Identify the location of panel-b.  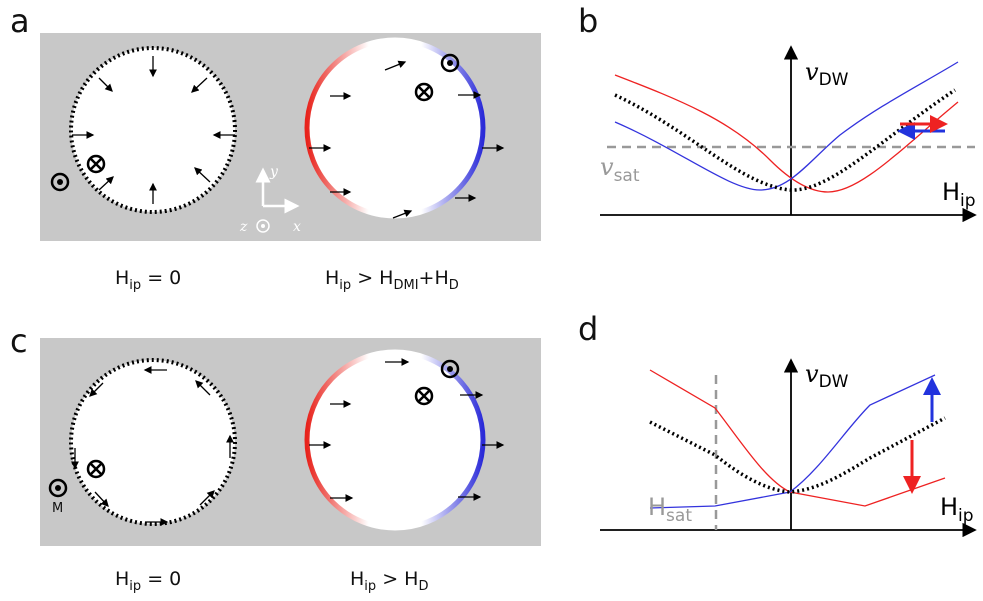
(788, 134).